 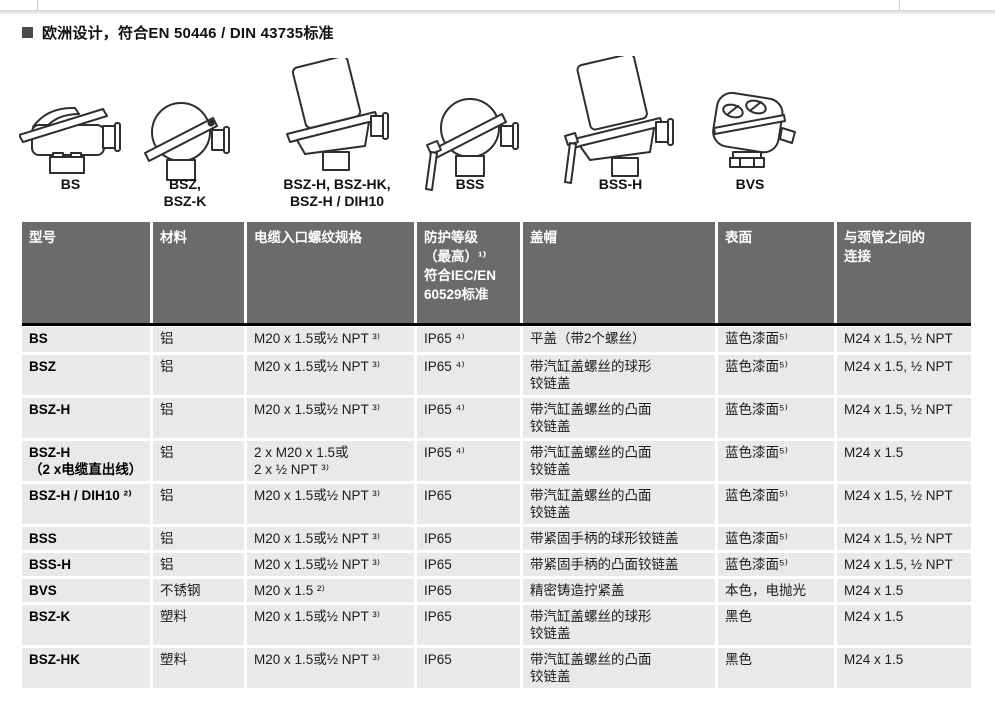 What do you see at coordinates (86, 418) in the screenshot?
I see `cell-model: BSZ-H` at bounding box center [86, 418].